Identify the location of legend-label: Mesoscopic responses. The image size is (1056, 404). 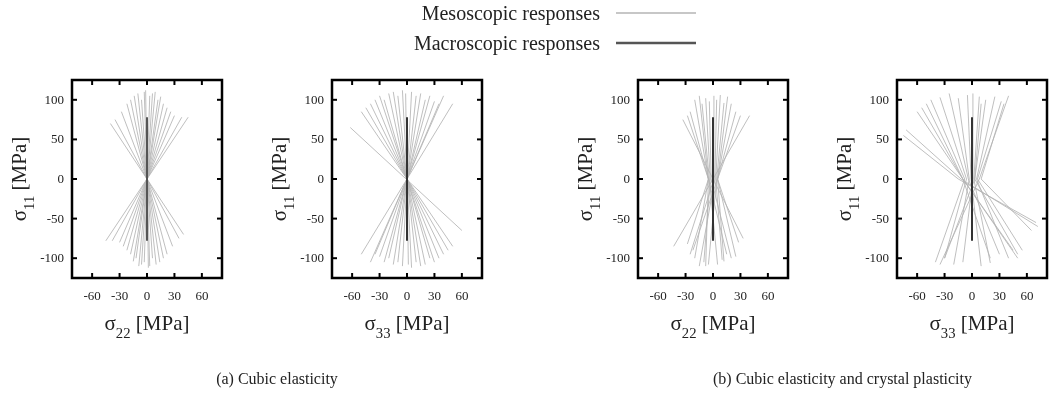
(511, 13).